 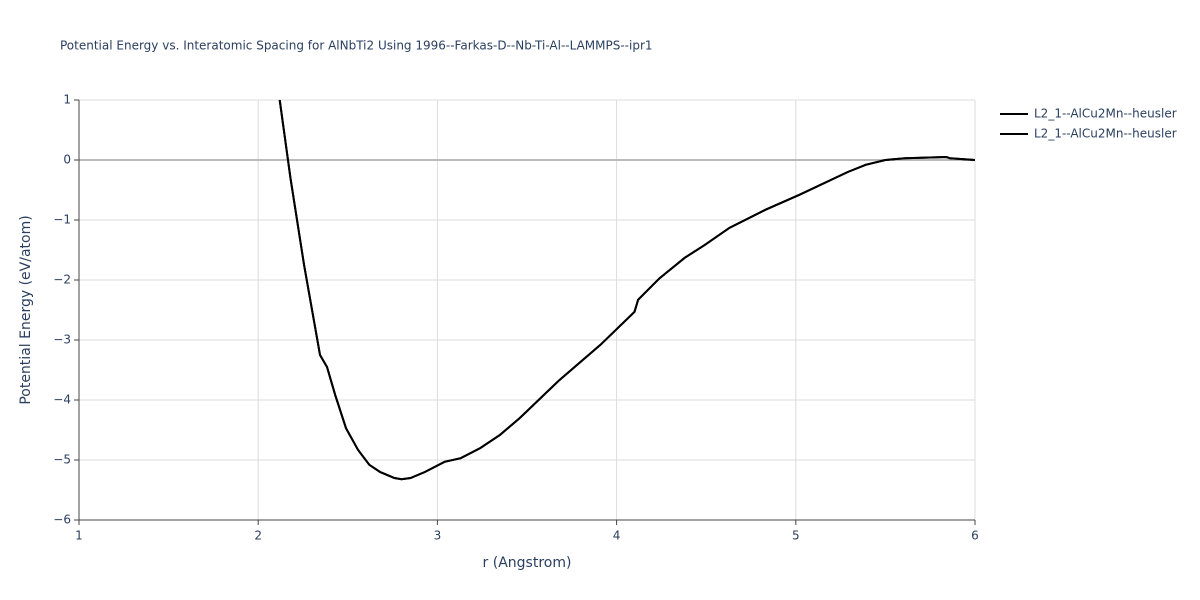 What do you see at coordinates (62, 340) in the screenshot?
I see `y-tick-label: −3` at bounding box center [62, 340].